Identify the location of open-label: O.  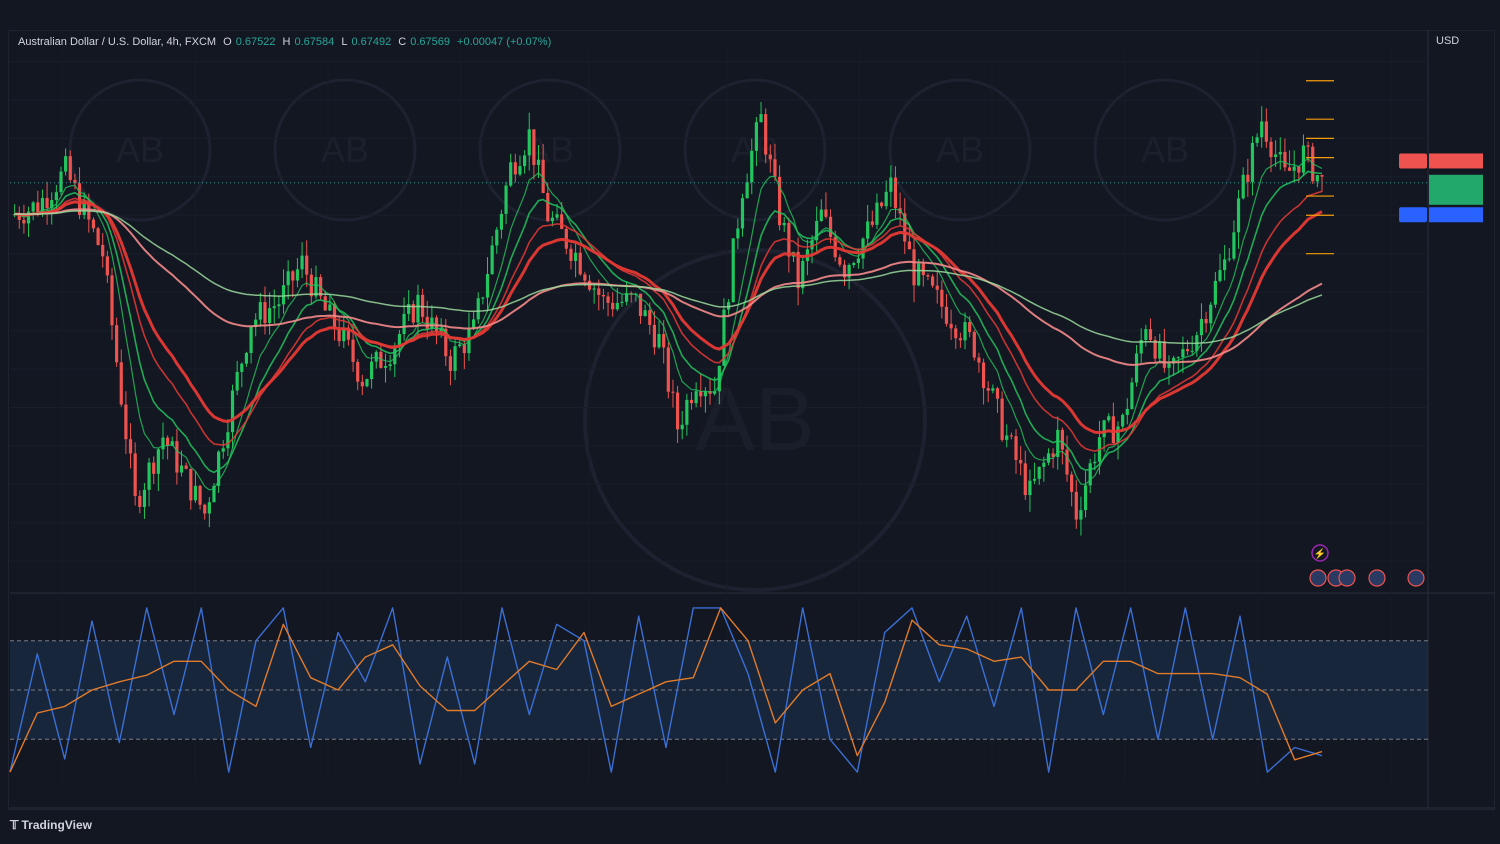
(227, 42).